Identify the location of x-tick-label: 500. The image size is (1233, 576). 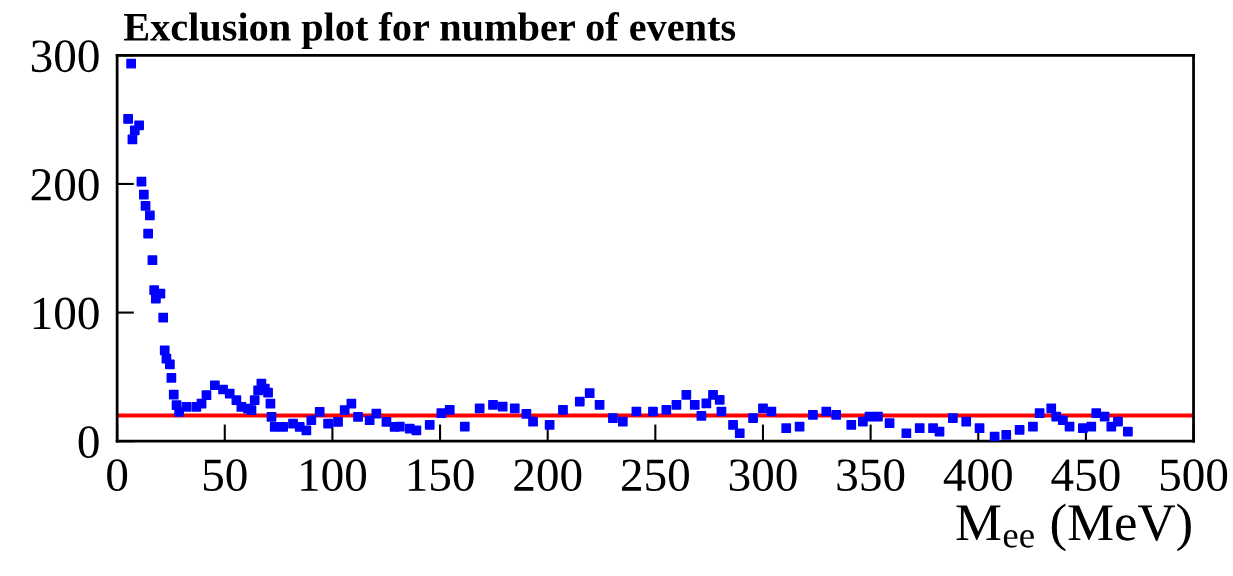
(1194, 475).